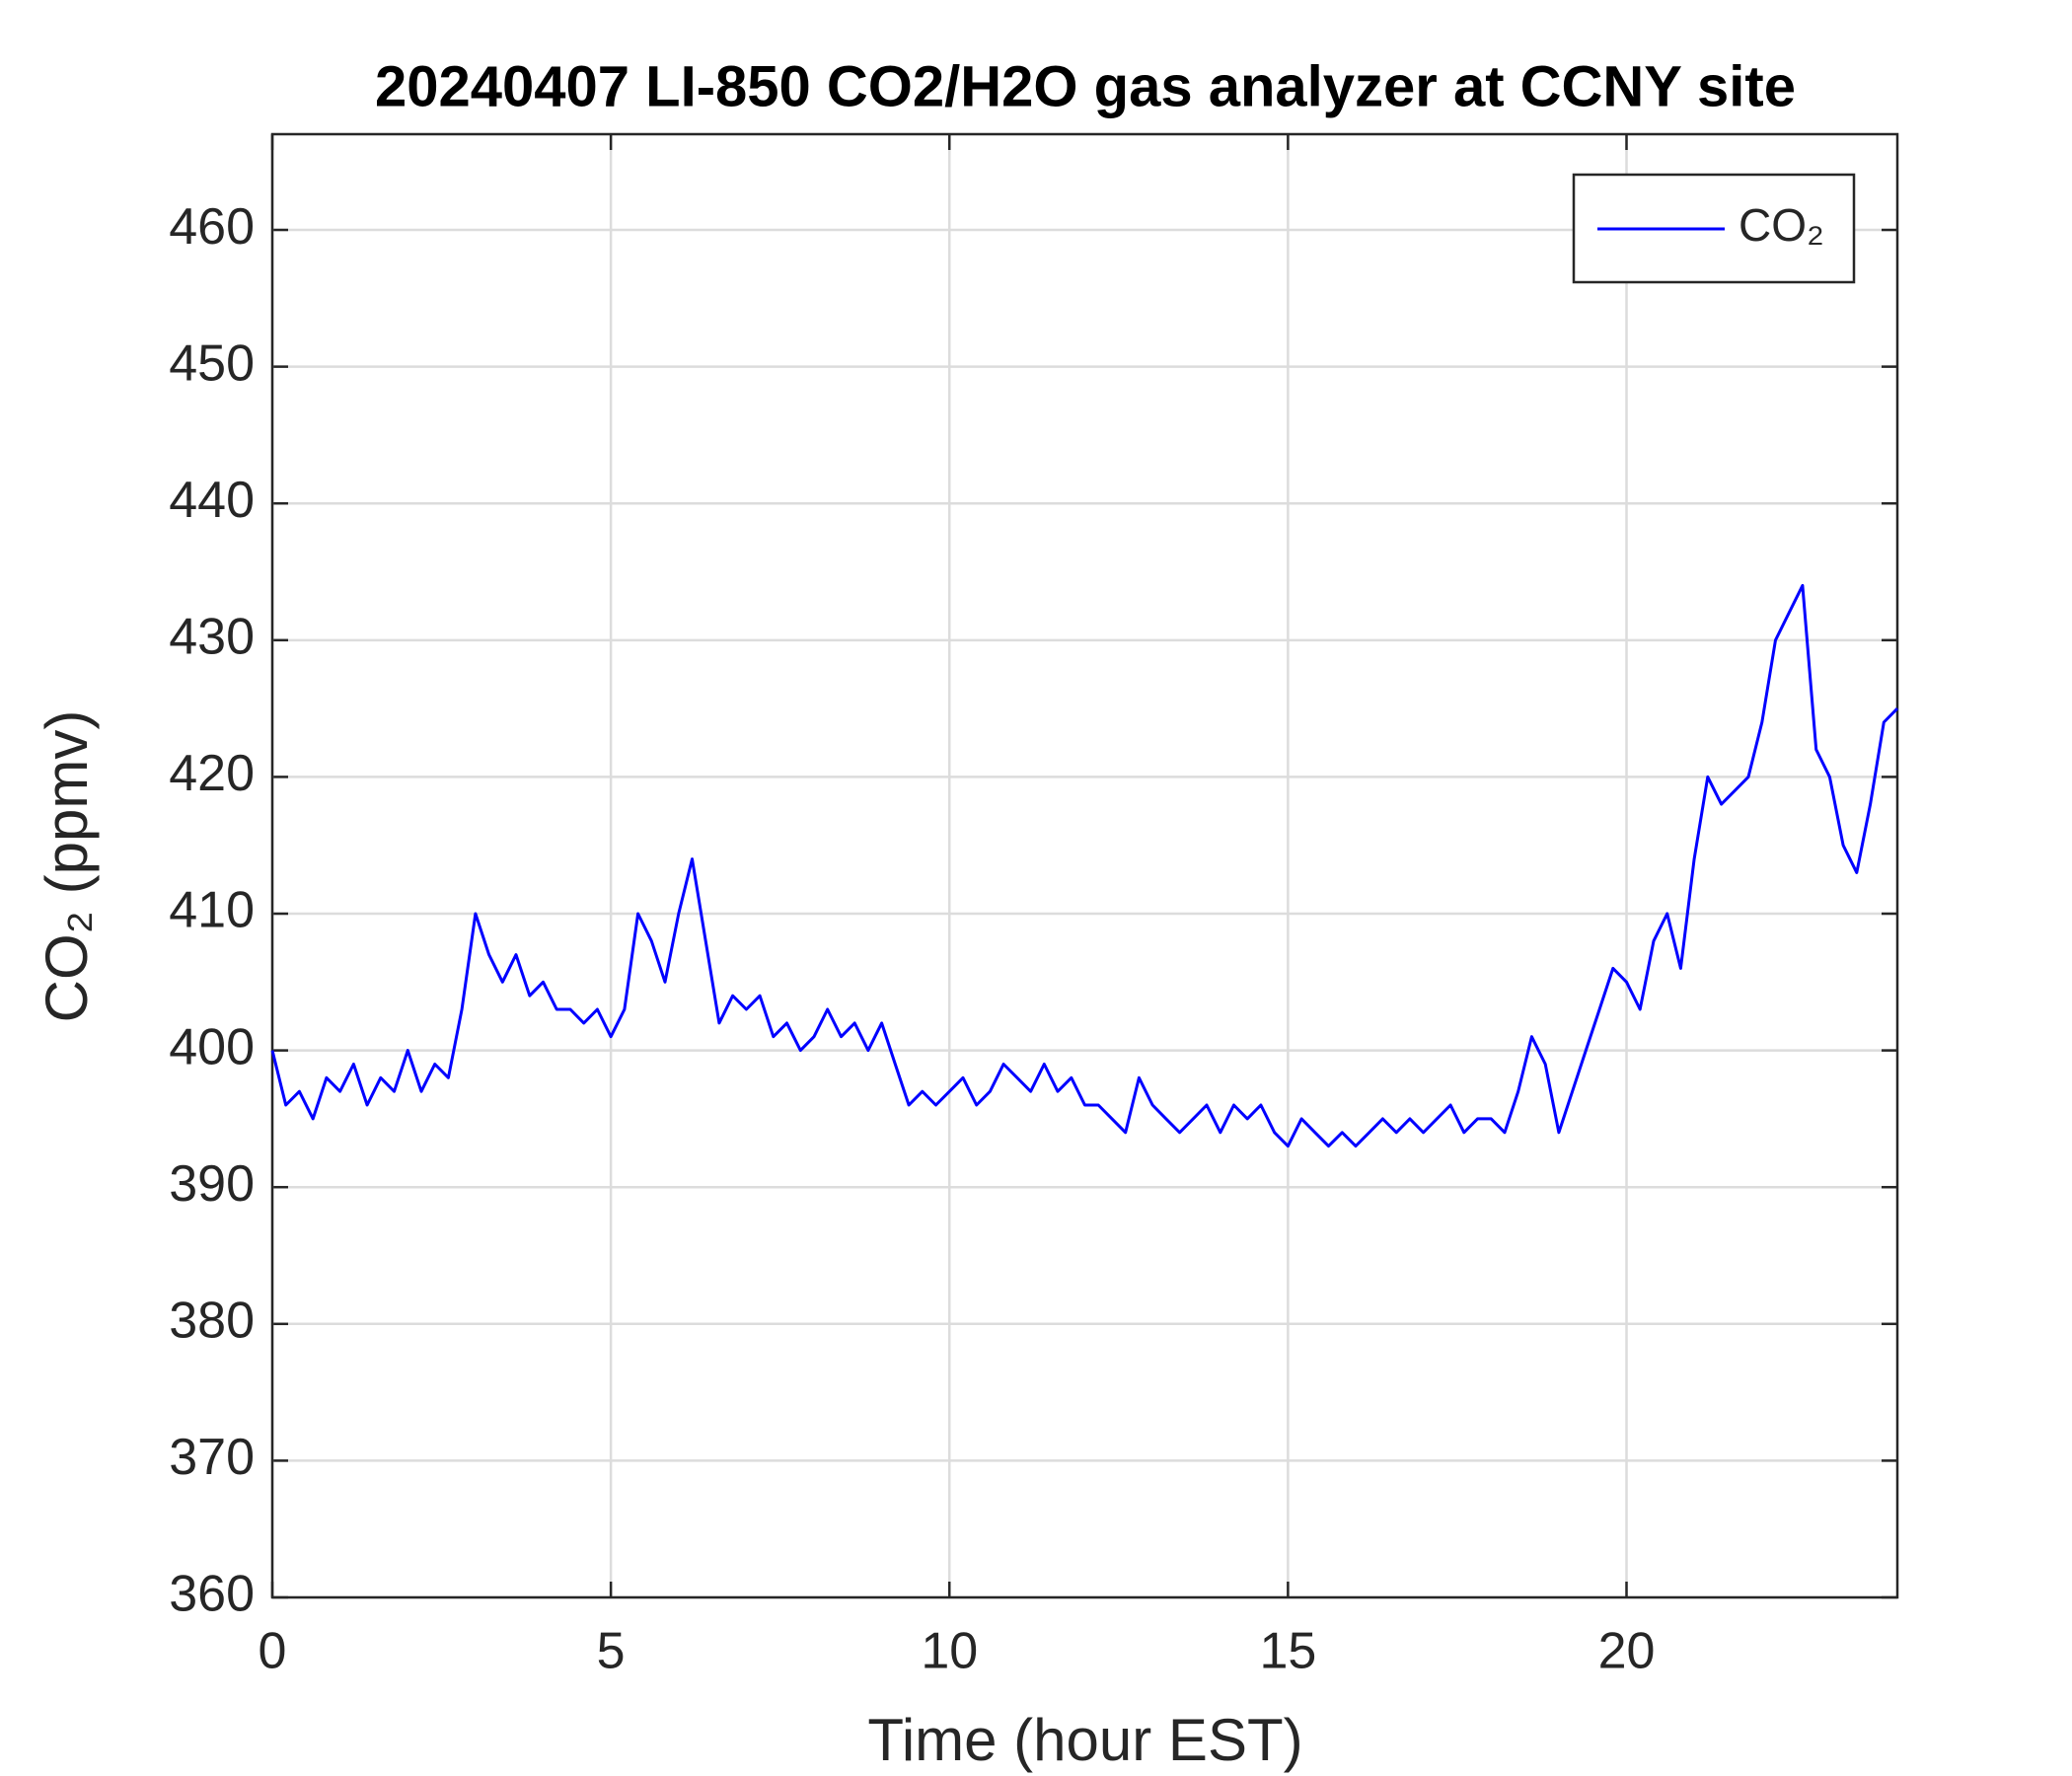 The height and width of the screenshot is (1776, 2072). What do you see at coordinates (212, 501) in the screenshot?
I see `y-tick-label: 440` at bounding box center [212, 501].